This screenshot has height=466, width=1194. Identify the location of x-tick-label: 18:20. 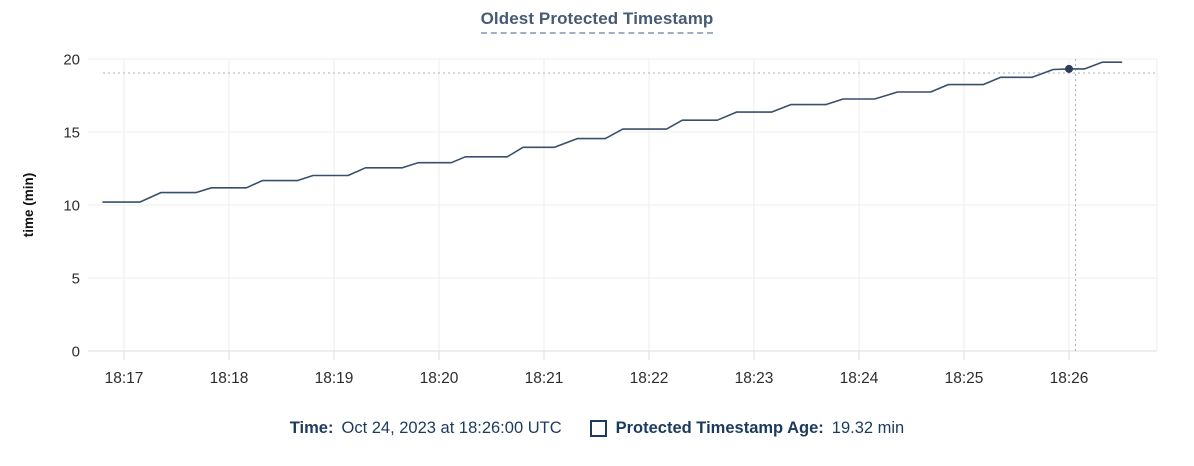
(439, 378).